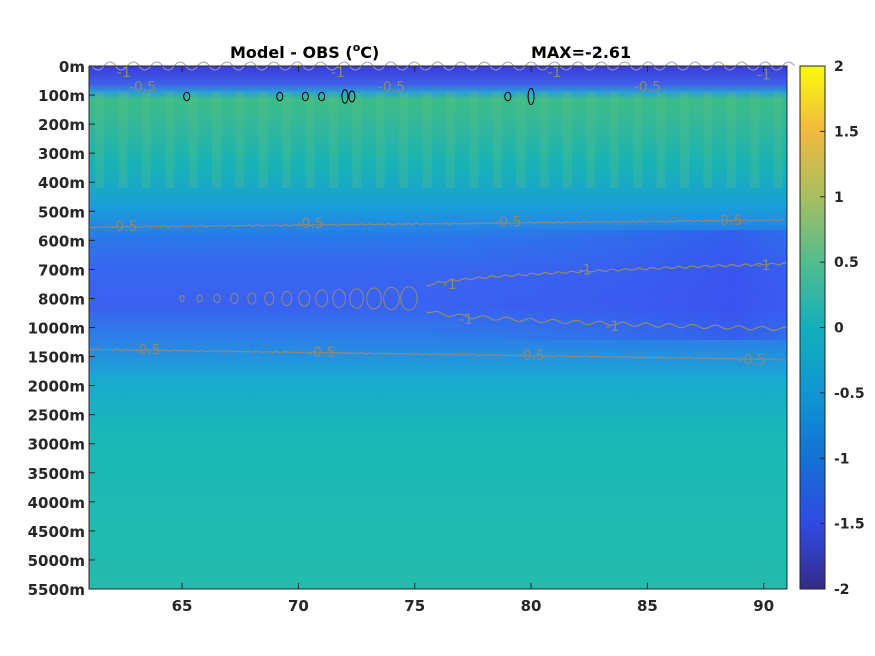 The image size is (875, 656). Describe the element at coordinates (61, 125) in the screenshot. I see `y-tick-label: 200m` at that location.